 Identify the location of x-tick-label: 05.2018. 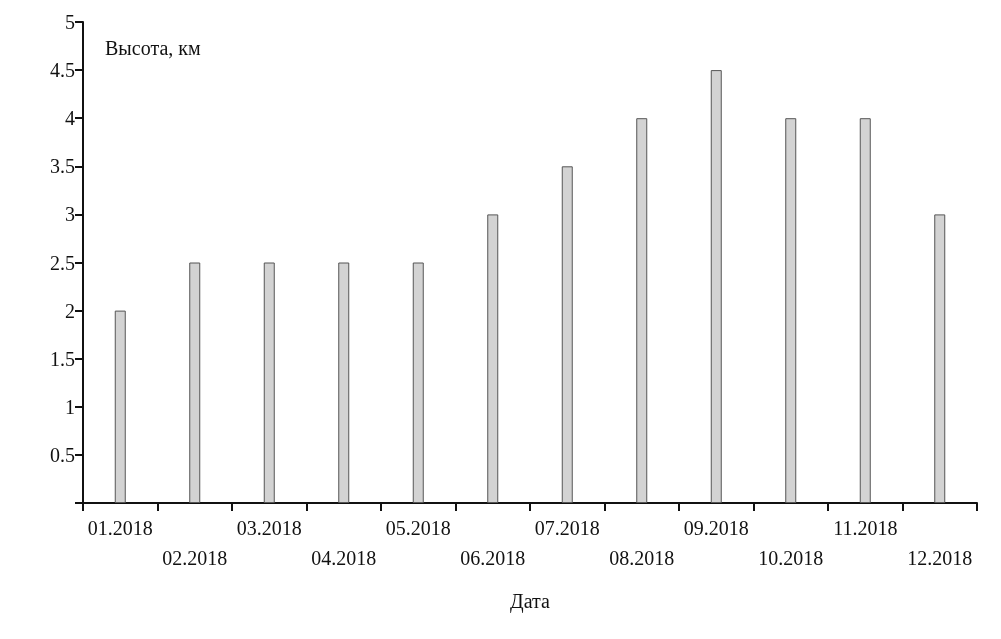
(418, 528).